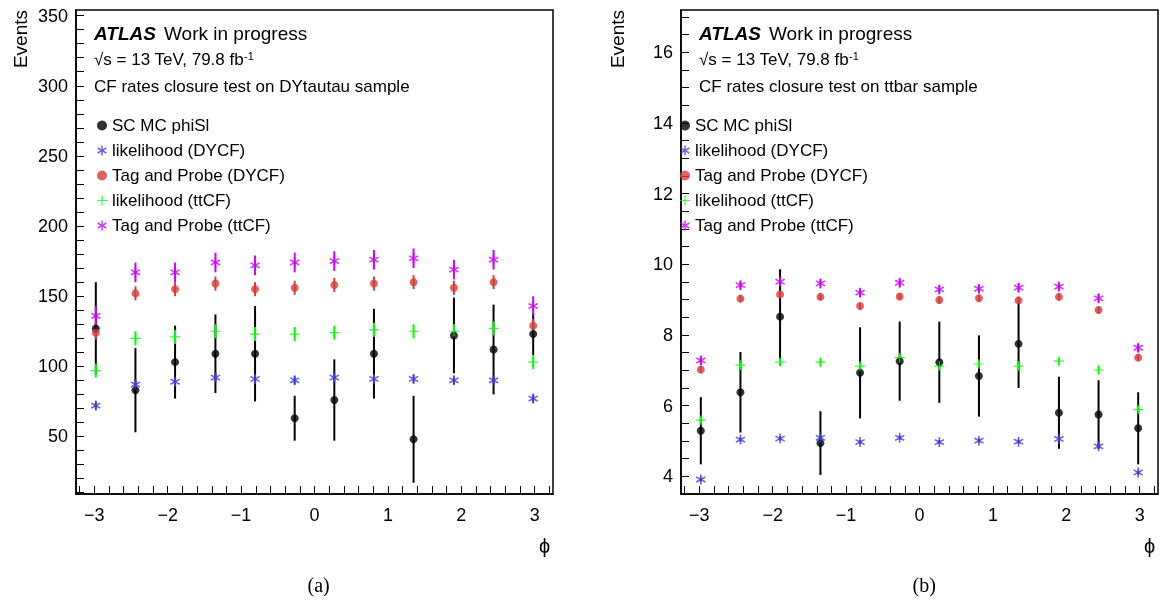 This screenshot has height=608, width=1166. I want to click on x-tick-label: 2, so click(1066, 515).